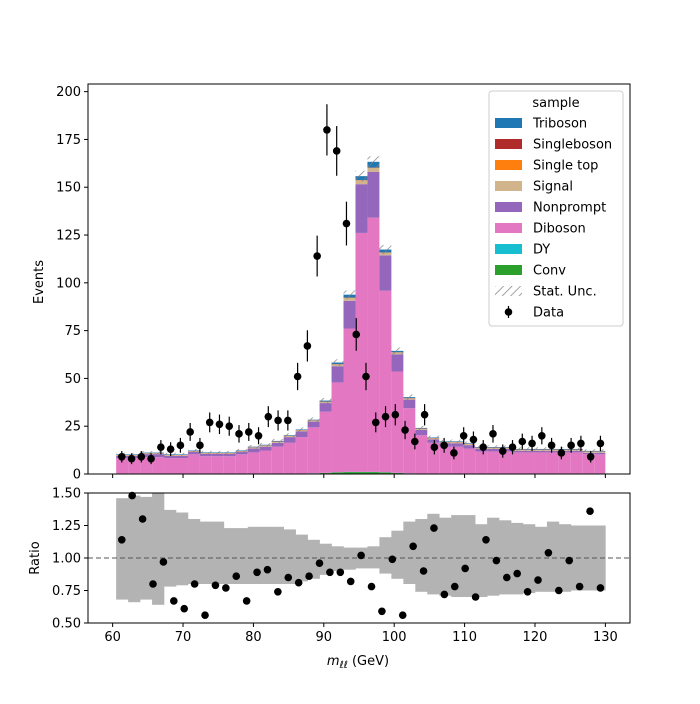 This screenshot has width=700, height=704. What do you see at coordinates (39, 282) in the screenshot?
I see `y-axis-label: Events` at bounding box center [39, 282].